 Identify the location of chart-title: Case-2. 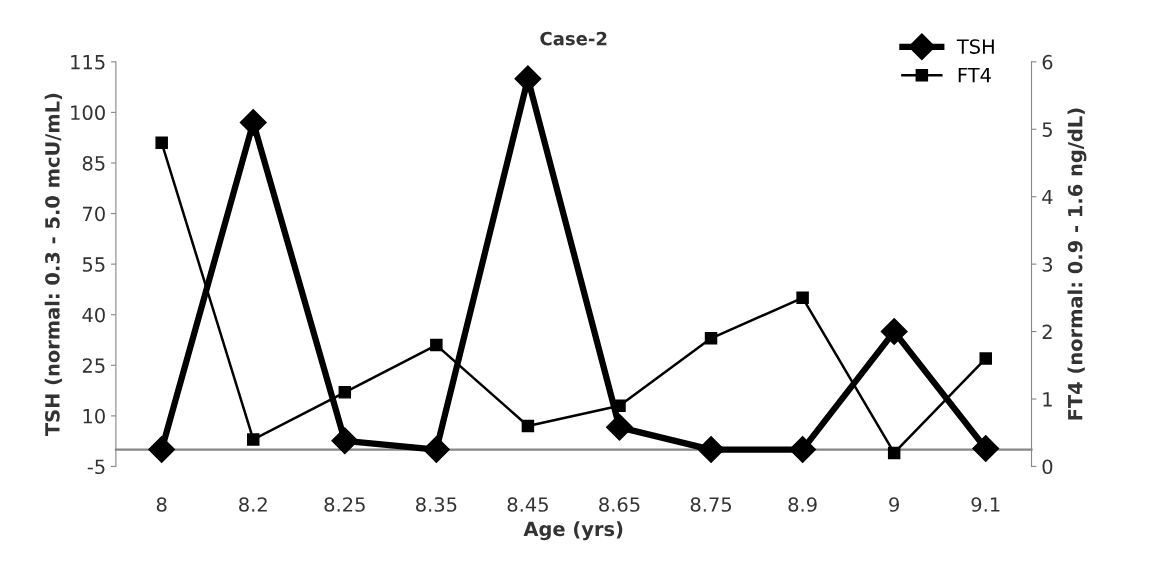
(573, 38).